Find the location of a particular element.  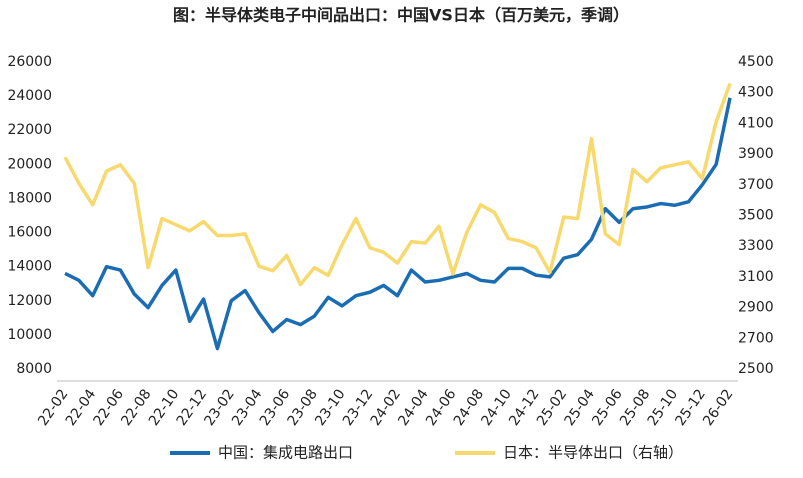

y-tick-label: 8000 is located at coordinates (34, 369).